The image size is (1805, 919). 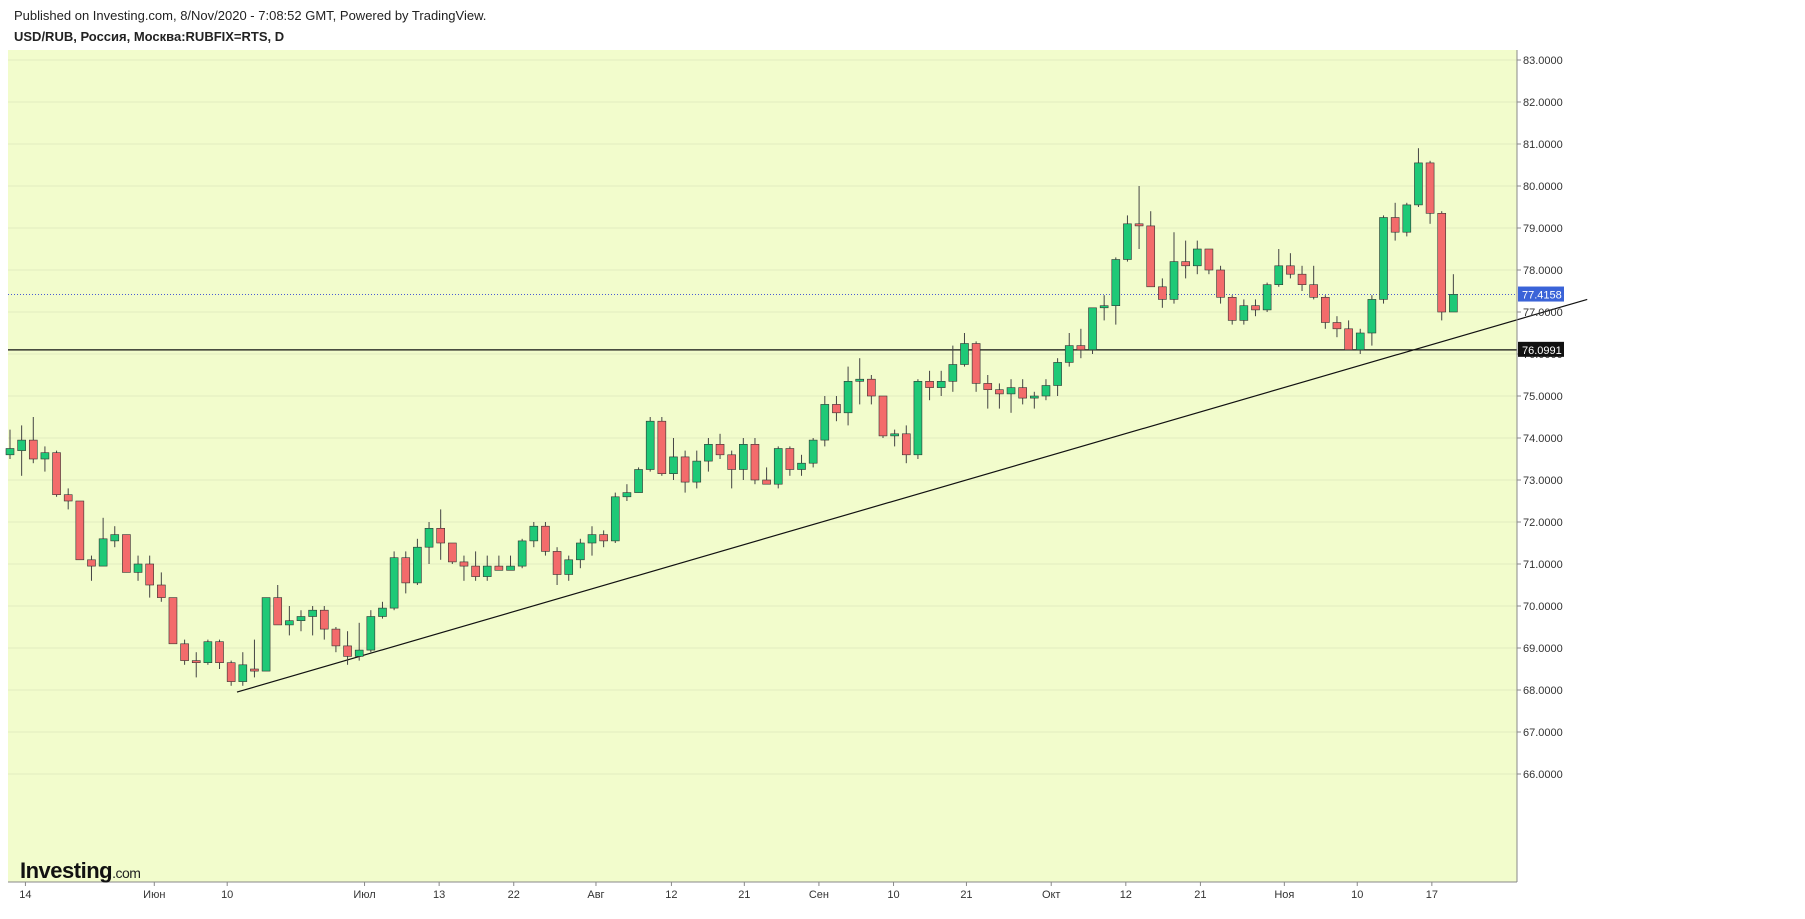 I want to click on x-tick-label: 10, so click(x=1357, y=895).